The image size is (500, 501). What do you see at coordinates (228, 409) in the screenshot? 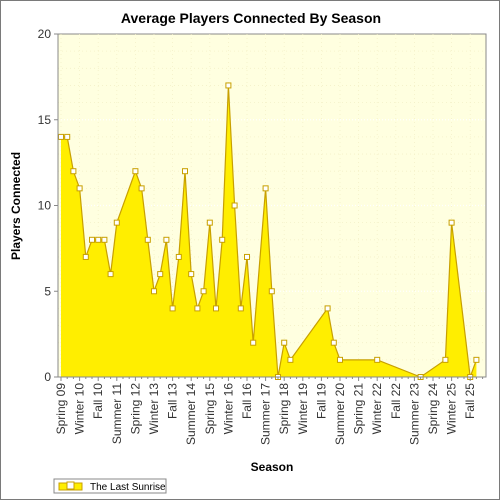
I see `x-tick-label: Winter 16` at bounding box center [228, 409].